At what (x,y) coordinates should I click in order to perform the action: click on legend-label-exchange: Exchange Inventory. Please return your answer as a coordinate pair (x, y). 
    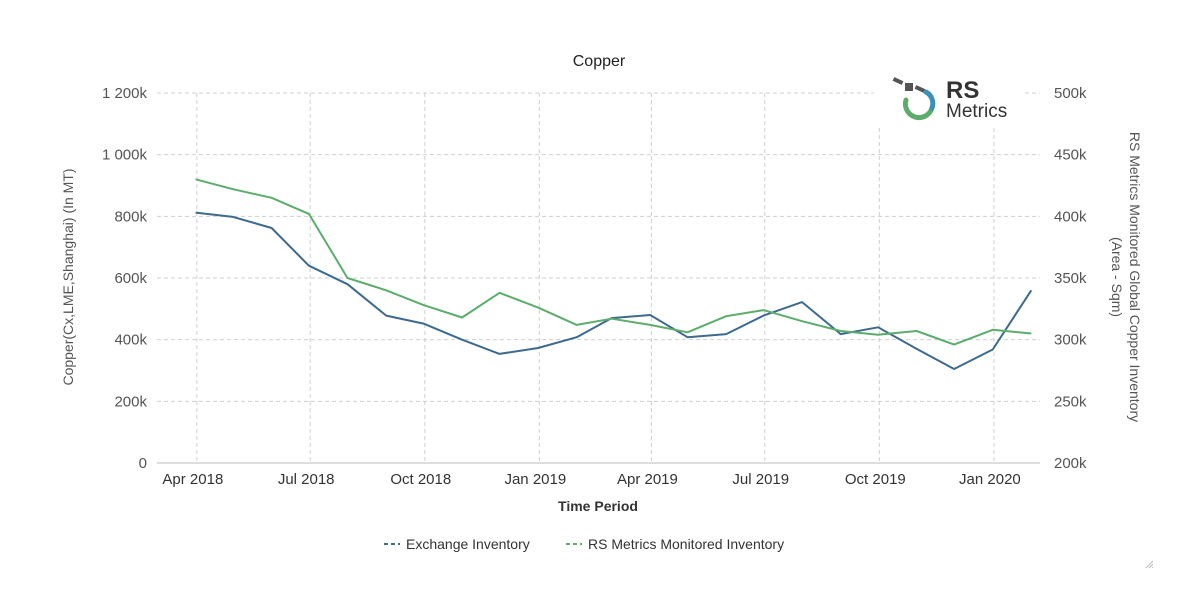
    Looking at the image, I should click on (468, 544).